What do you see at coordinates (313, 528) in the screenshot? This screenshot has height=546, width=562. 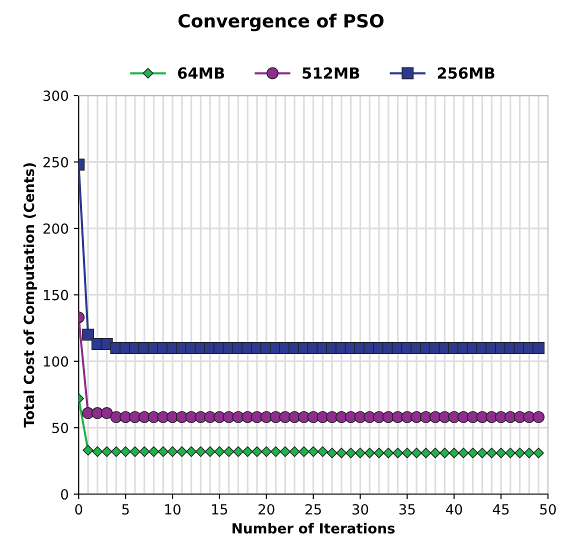 I see `x-axis-title: Number of Iterations` at bounding box center [313, 528].